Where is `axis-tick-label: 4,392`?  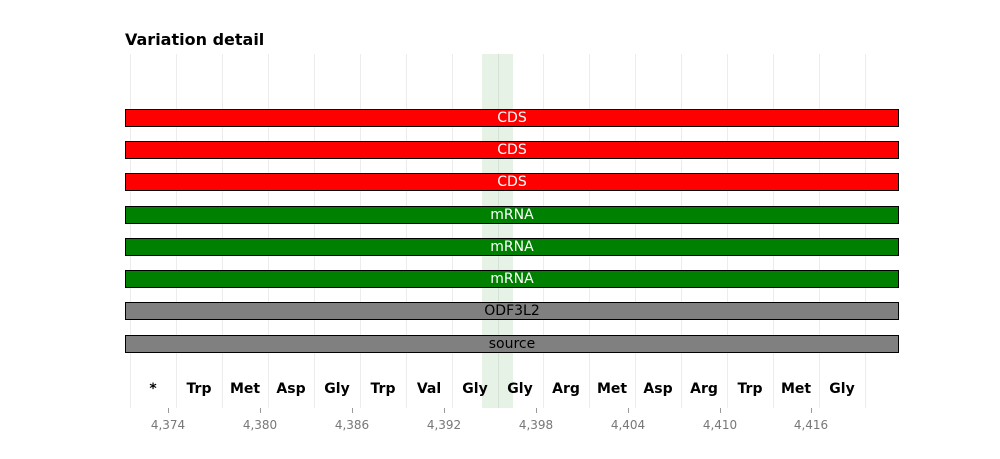
axis-tick-label: 4,392 is located at coordinates (444, 425).